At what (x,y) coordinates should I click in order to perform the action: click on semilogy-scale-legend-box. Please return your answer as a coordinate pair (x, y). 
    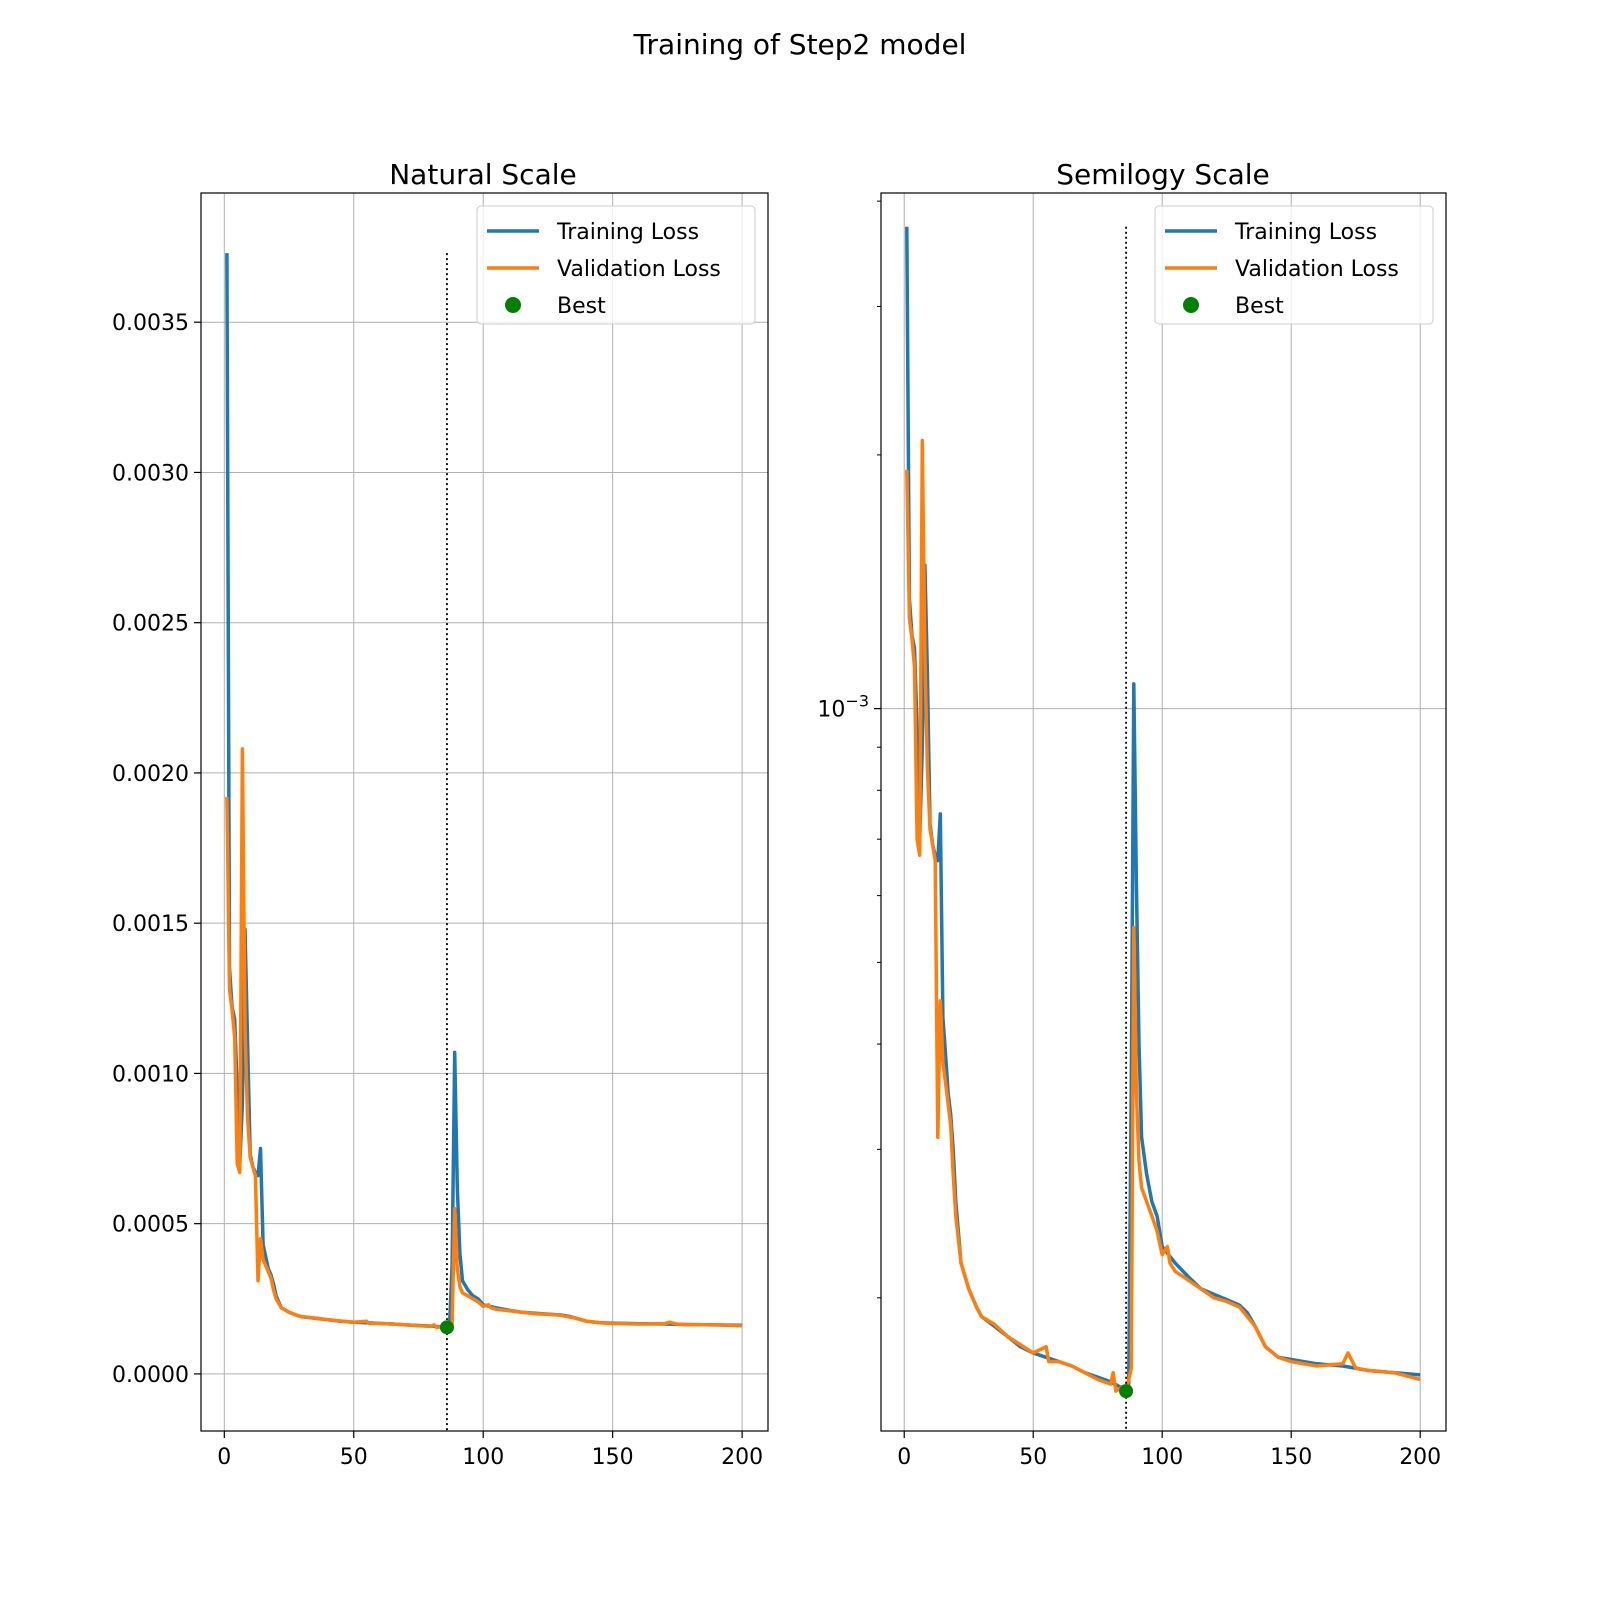
    Looking at the image, I should click on (1294, 265).